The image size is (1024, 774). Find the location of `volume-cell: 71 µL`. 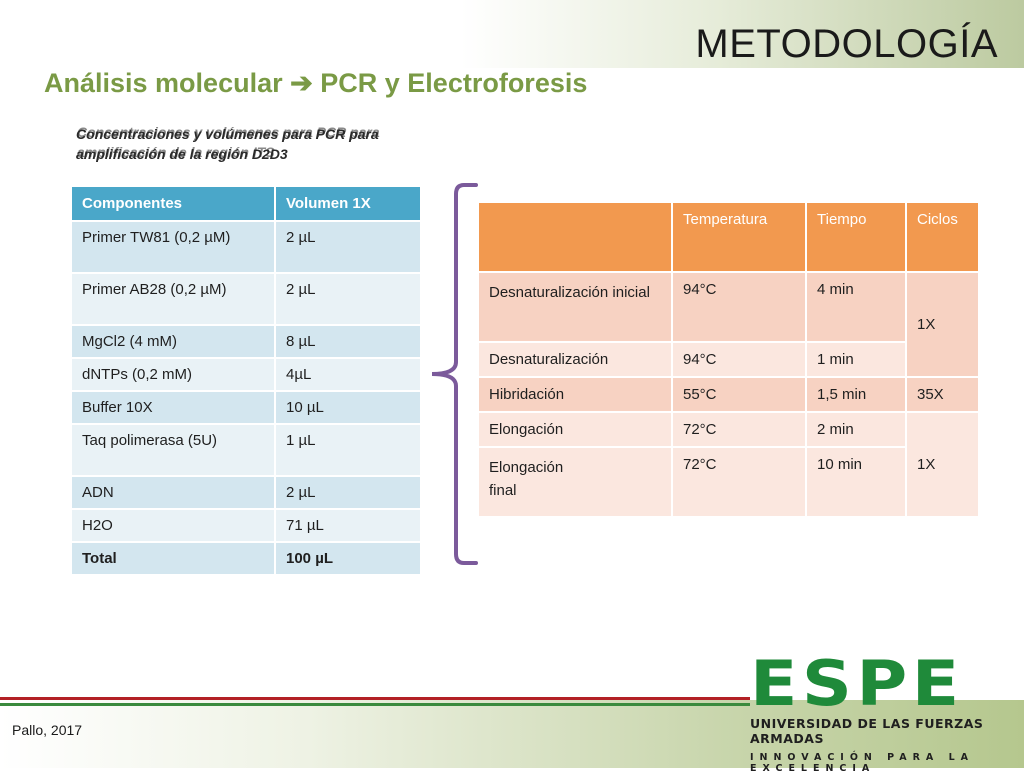

volume-cell: 71 µL is located at coordinates (348, 525).